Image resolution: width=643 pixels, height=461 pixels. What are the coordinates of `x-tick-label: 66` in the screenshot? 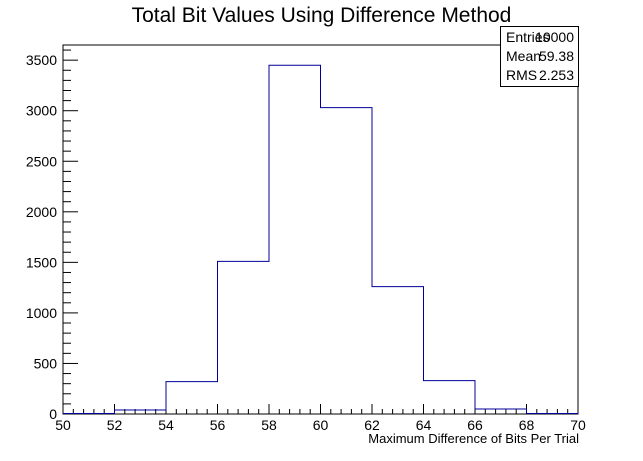 It's located at (475, 425).